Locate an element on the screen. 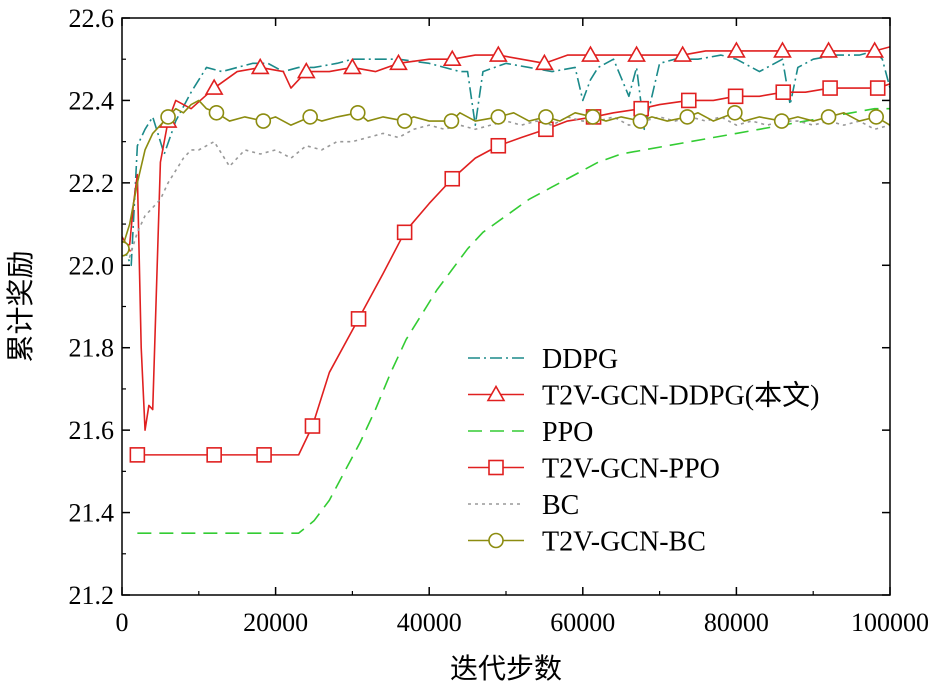 The image size is (939, 685). legend-item-t2v-gcn-bc: T2V-GCN-BC is located at coordinates (587, 542).